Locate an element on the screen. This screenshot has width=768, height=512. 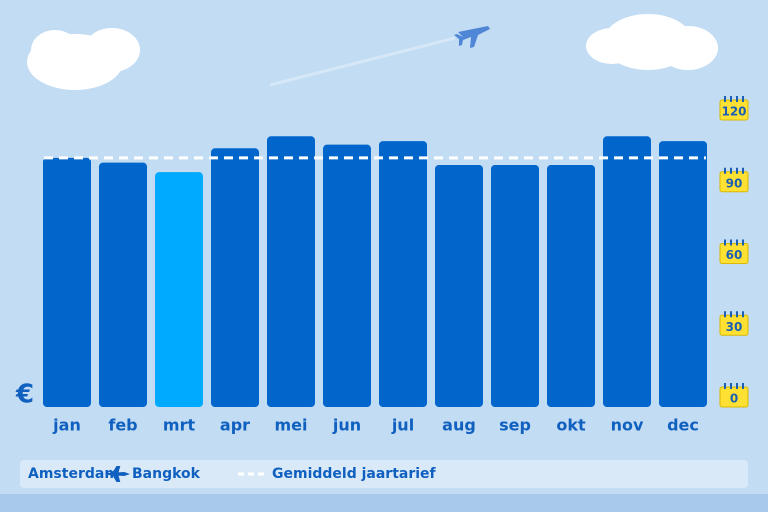
x-tick-label: jan is located at coordinates (66, 425).